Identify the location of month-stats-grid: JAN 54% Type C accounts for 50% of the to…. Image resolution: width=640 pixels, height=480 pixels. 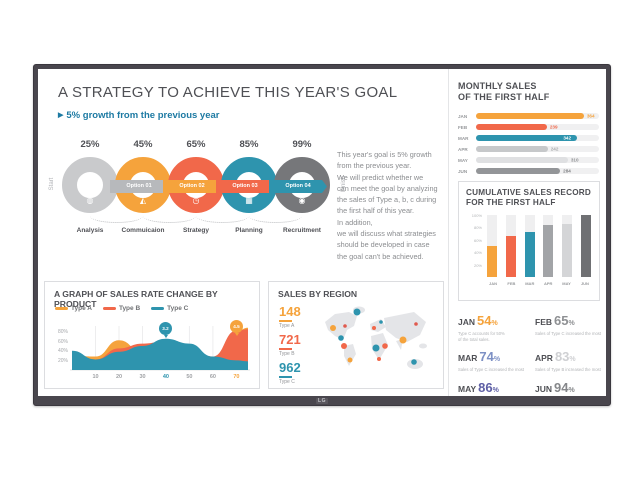
(531, 354).